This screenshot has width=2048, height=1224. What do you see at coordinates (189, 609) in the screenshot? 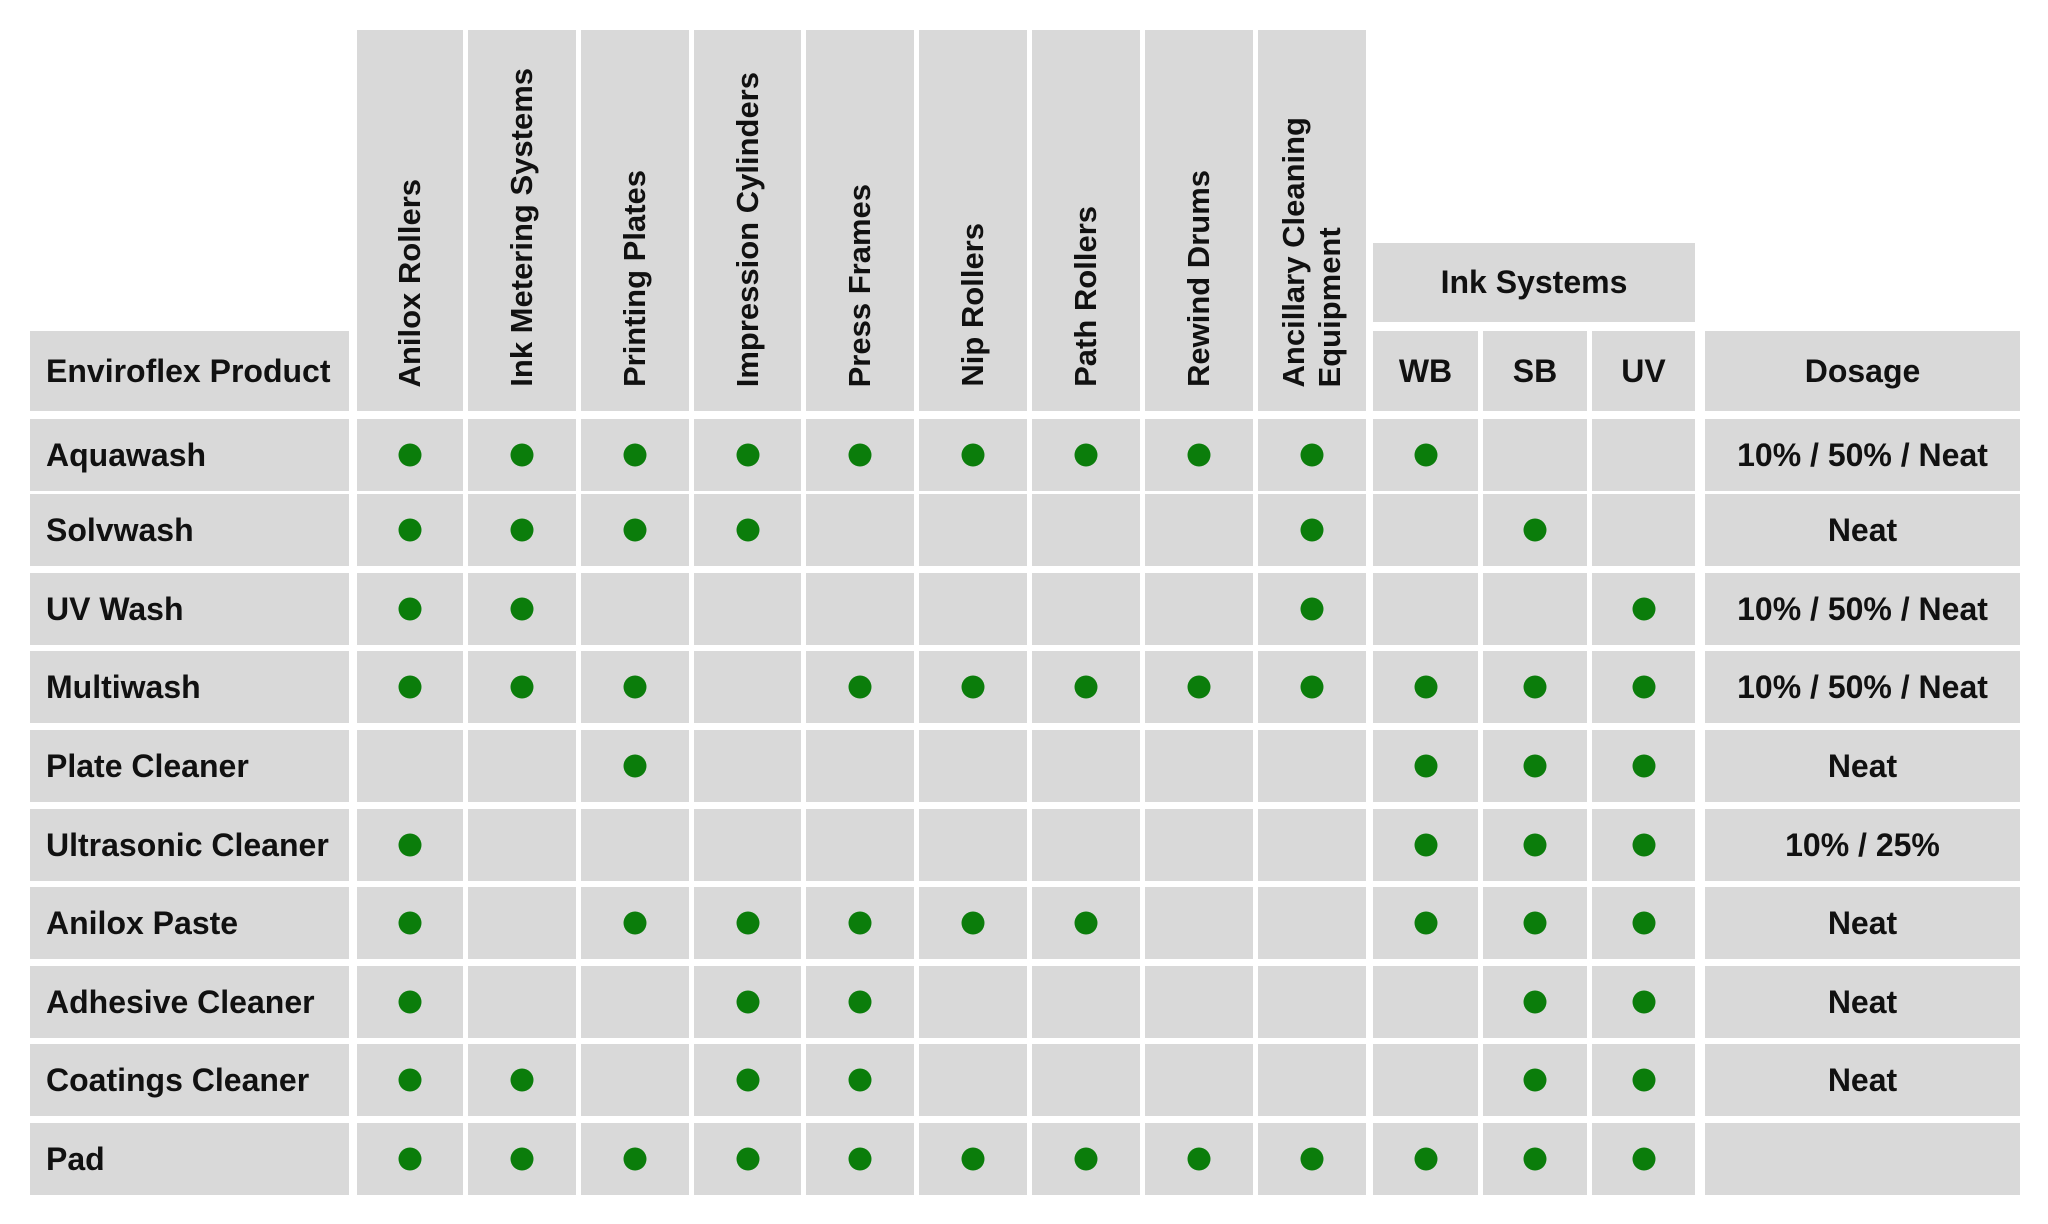
I see `product-name-cell: UV Wash` at bounding box center [189, 609].